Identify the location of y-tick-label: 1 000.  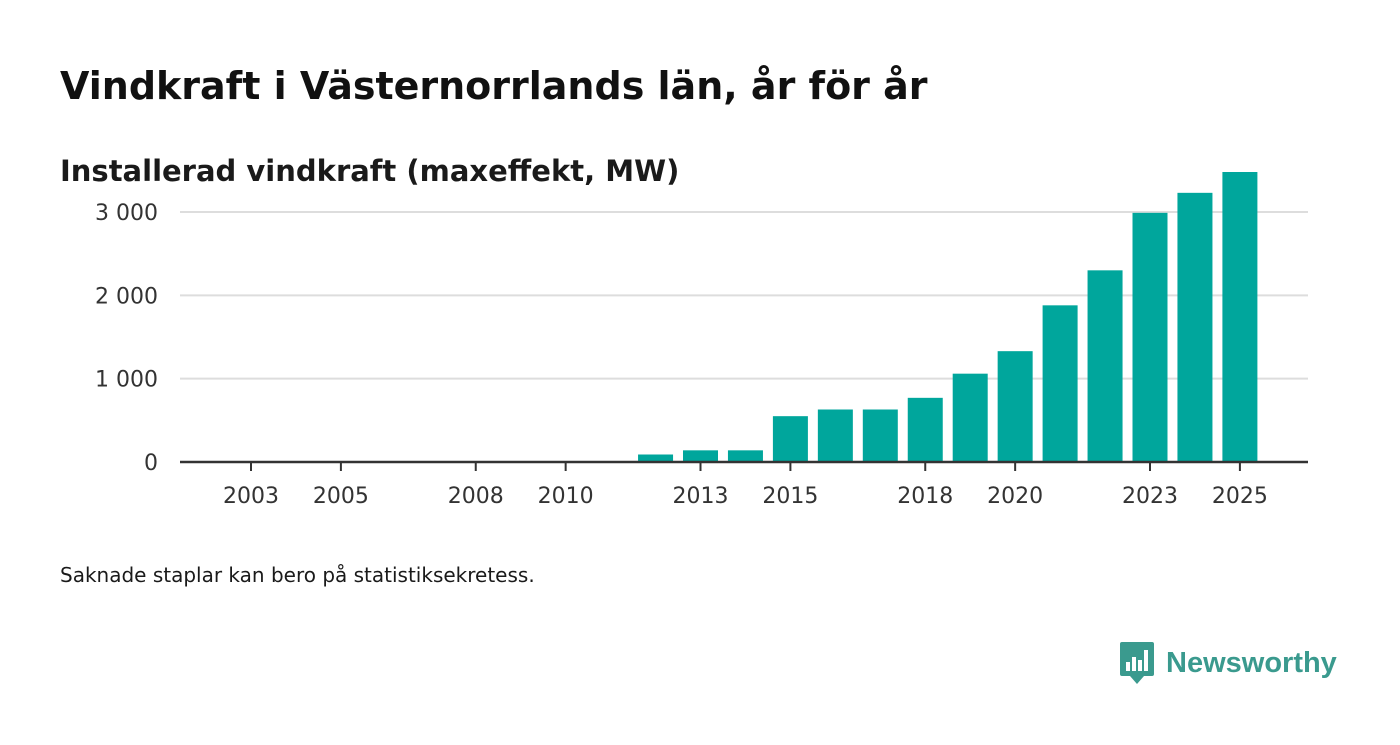
(126, 380).